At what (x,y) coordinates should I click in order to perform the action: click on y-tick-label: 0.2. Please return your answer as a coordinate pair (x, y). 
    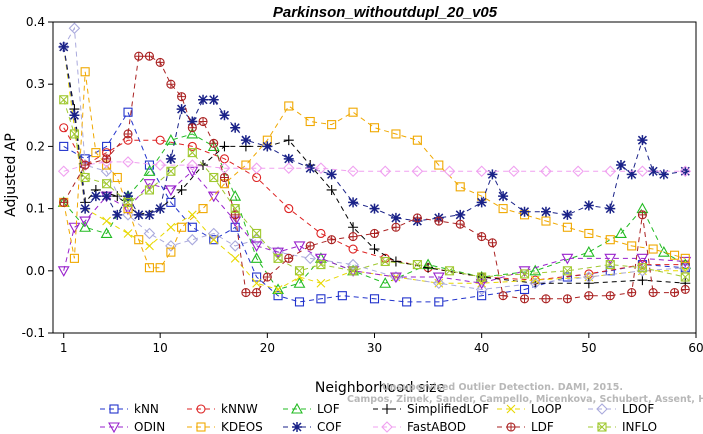
    Looking at the image, I should click on (35, 146).